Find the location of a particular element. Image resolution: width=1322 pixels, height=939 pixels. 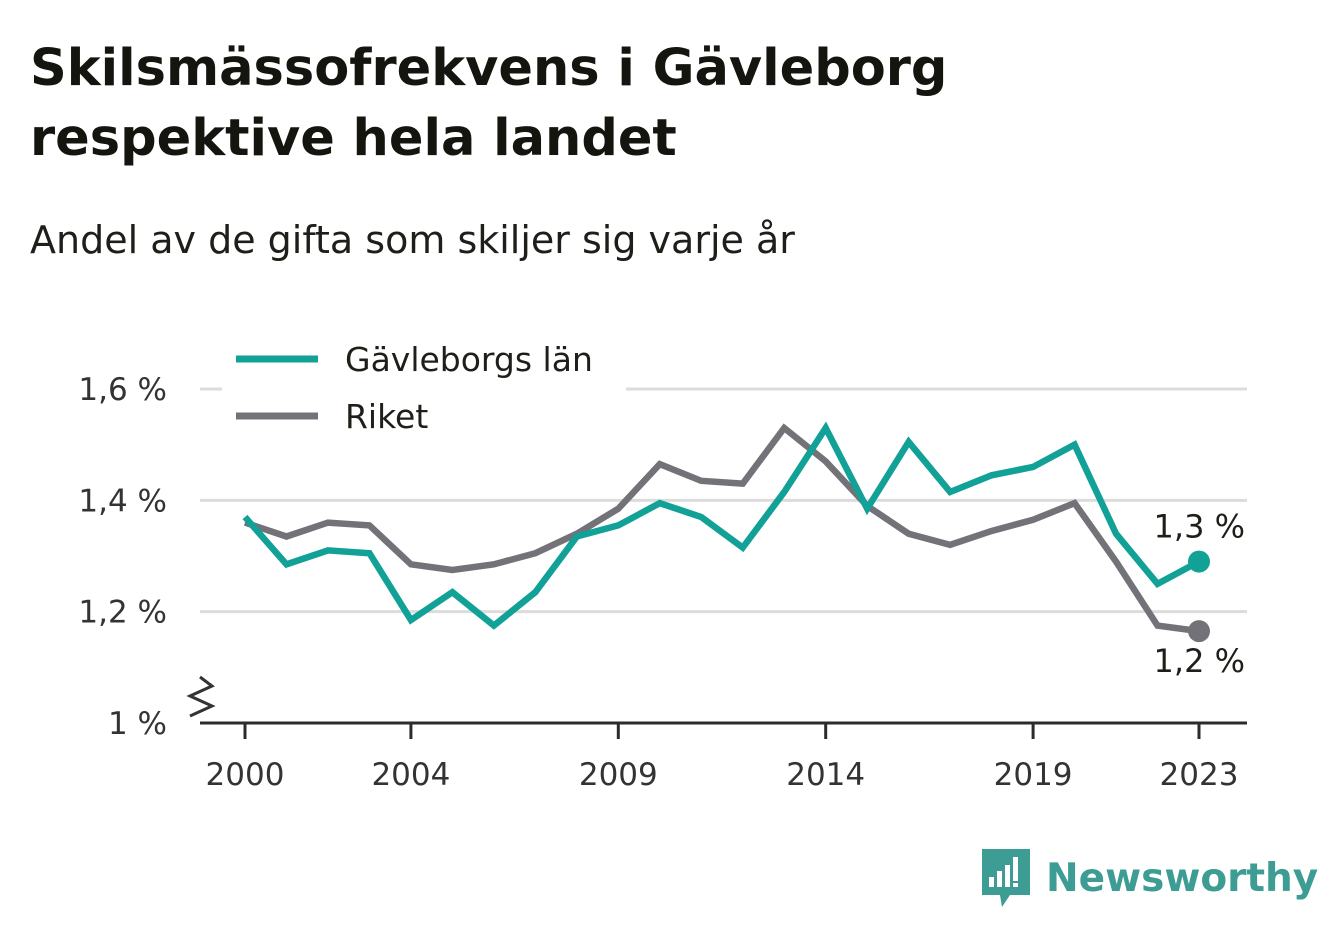

axis-break-icon is located at coordinates (201, 696).